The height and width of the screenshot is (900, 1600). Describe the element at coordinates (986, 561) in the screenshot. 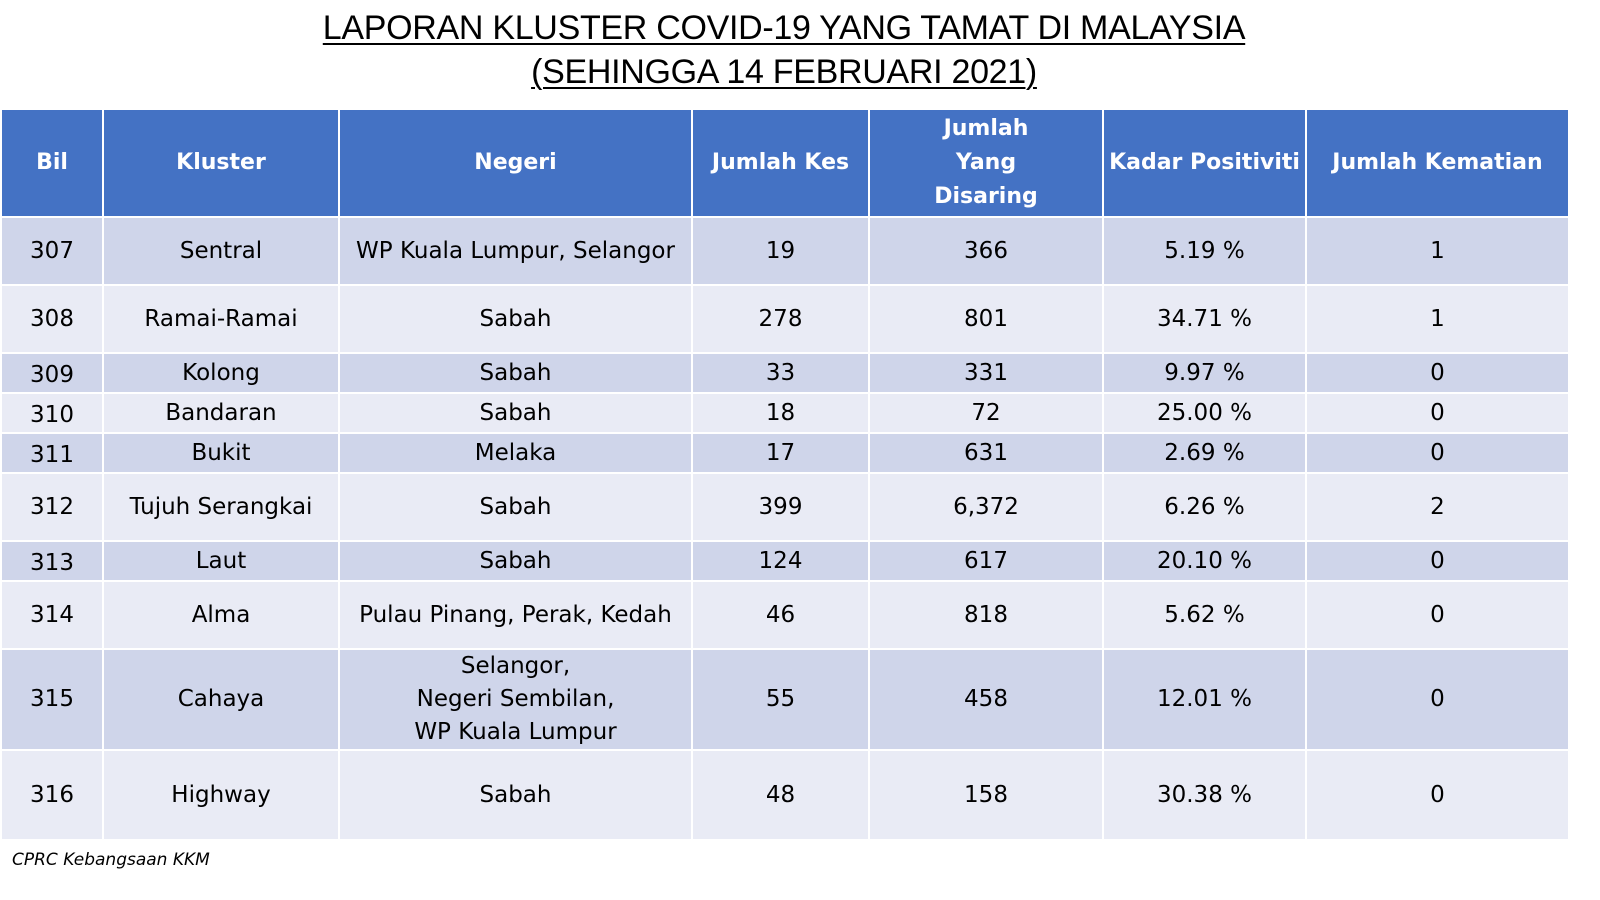

I see `cell-jumlah-disaring: 617` at that location.